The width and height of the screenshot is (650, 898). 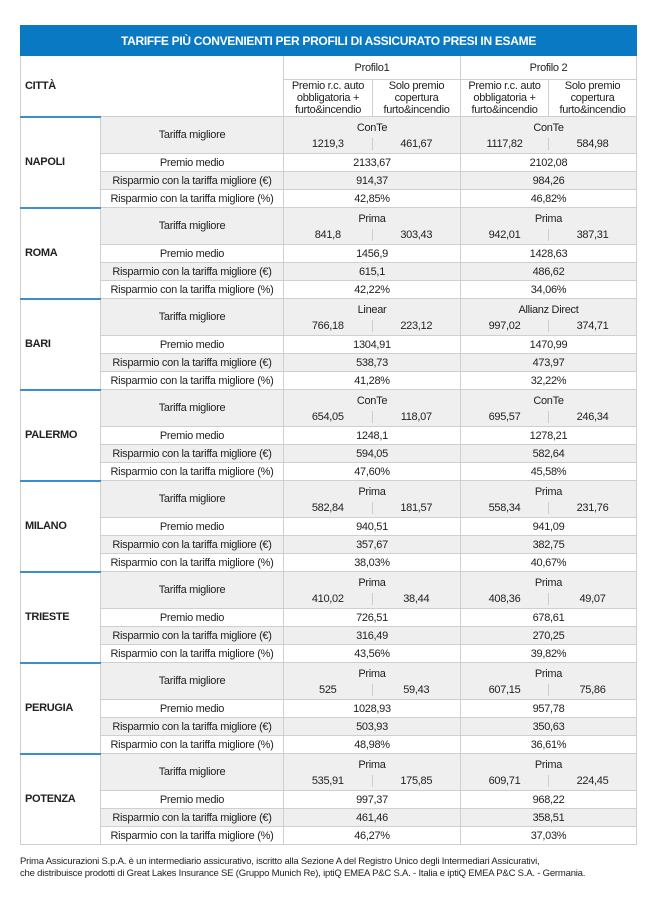 I want to click on table-row: Premio medio 1456,9 1428,63, so click(x=328, y=253).